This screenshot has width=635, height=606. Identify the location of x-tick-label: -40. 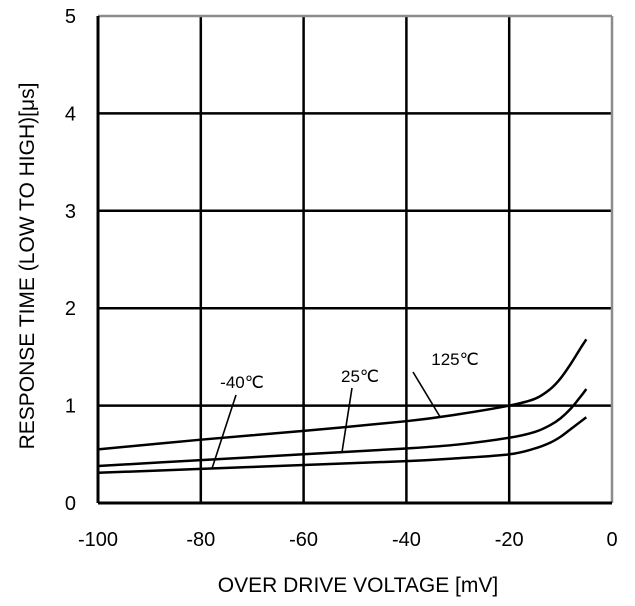
(406, 540).